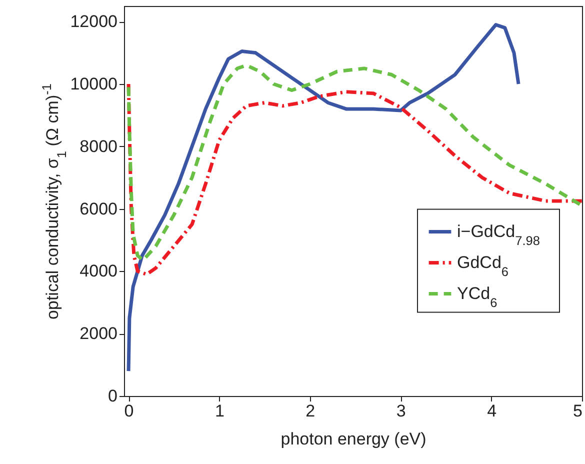 Image resolution: width=585 pixels, height=464 pixels. Describe the element at coordinates (477, 297) in the screenshot. I see `legend-label: YCd$_{6}$` at that location.